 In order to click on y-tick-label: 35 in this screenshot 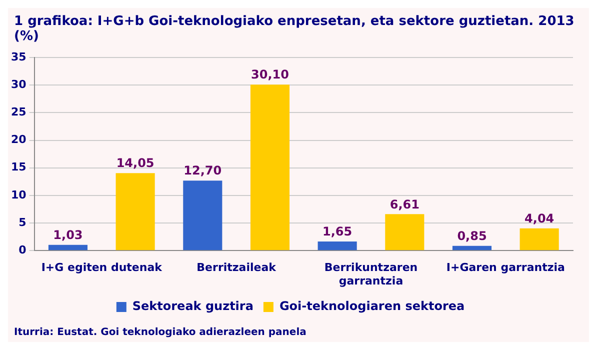, I will do `click(18, 57)`.